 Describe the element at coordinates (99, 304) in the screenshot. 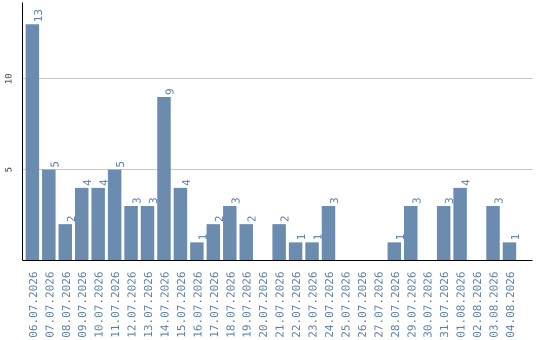

I see `x-tick-label: 10.07.2026` at that location.